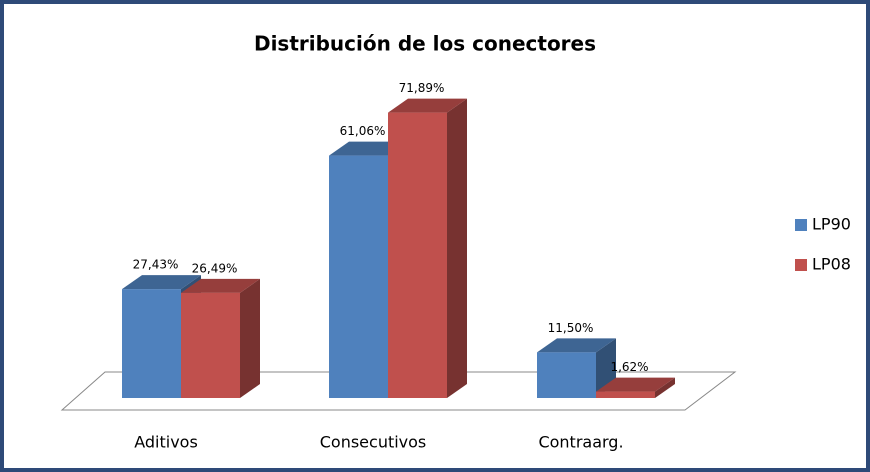 The height and width of the screenshot is (472, 870). I want to click on x-tick-label: Consecutivos, so click(373, 442).